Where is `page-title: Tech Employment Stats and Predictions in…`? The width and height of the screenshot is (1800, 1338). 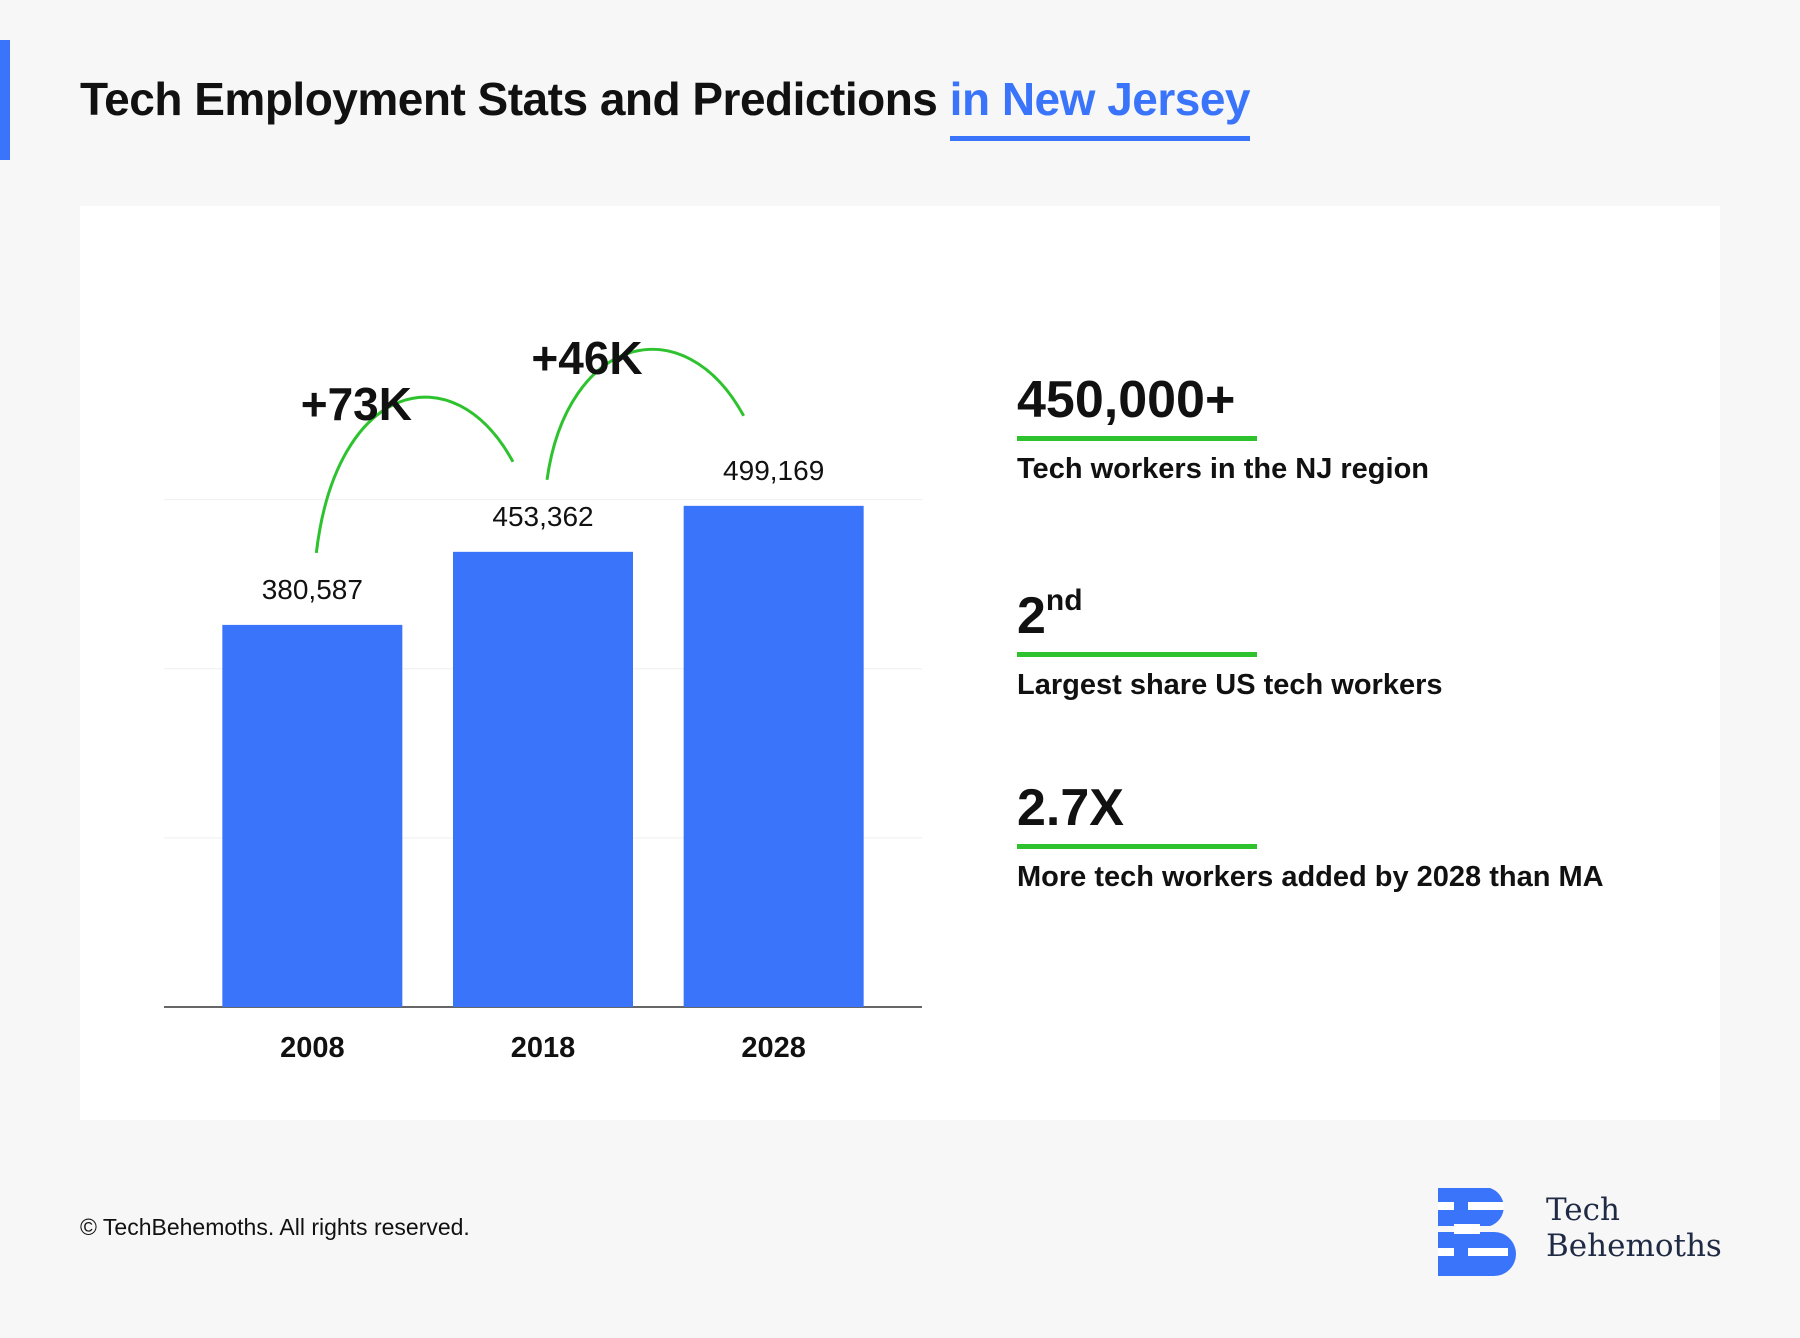 page-title: Tech Employment Stats and Predictions in… is located at coordinates (665, 106).